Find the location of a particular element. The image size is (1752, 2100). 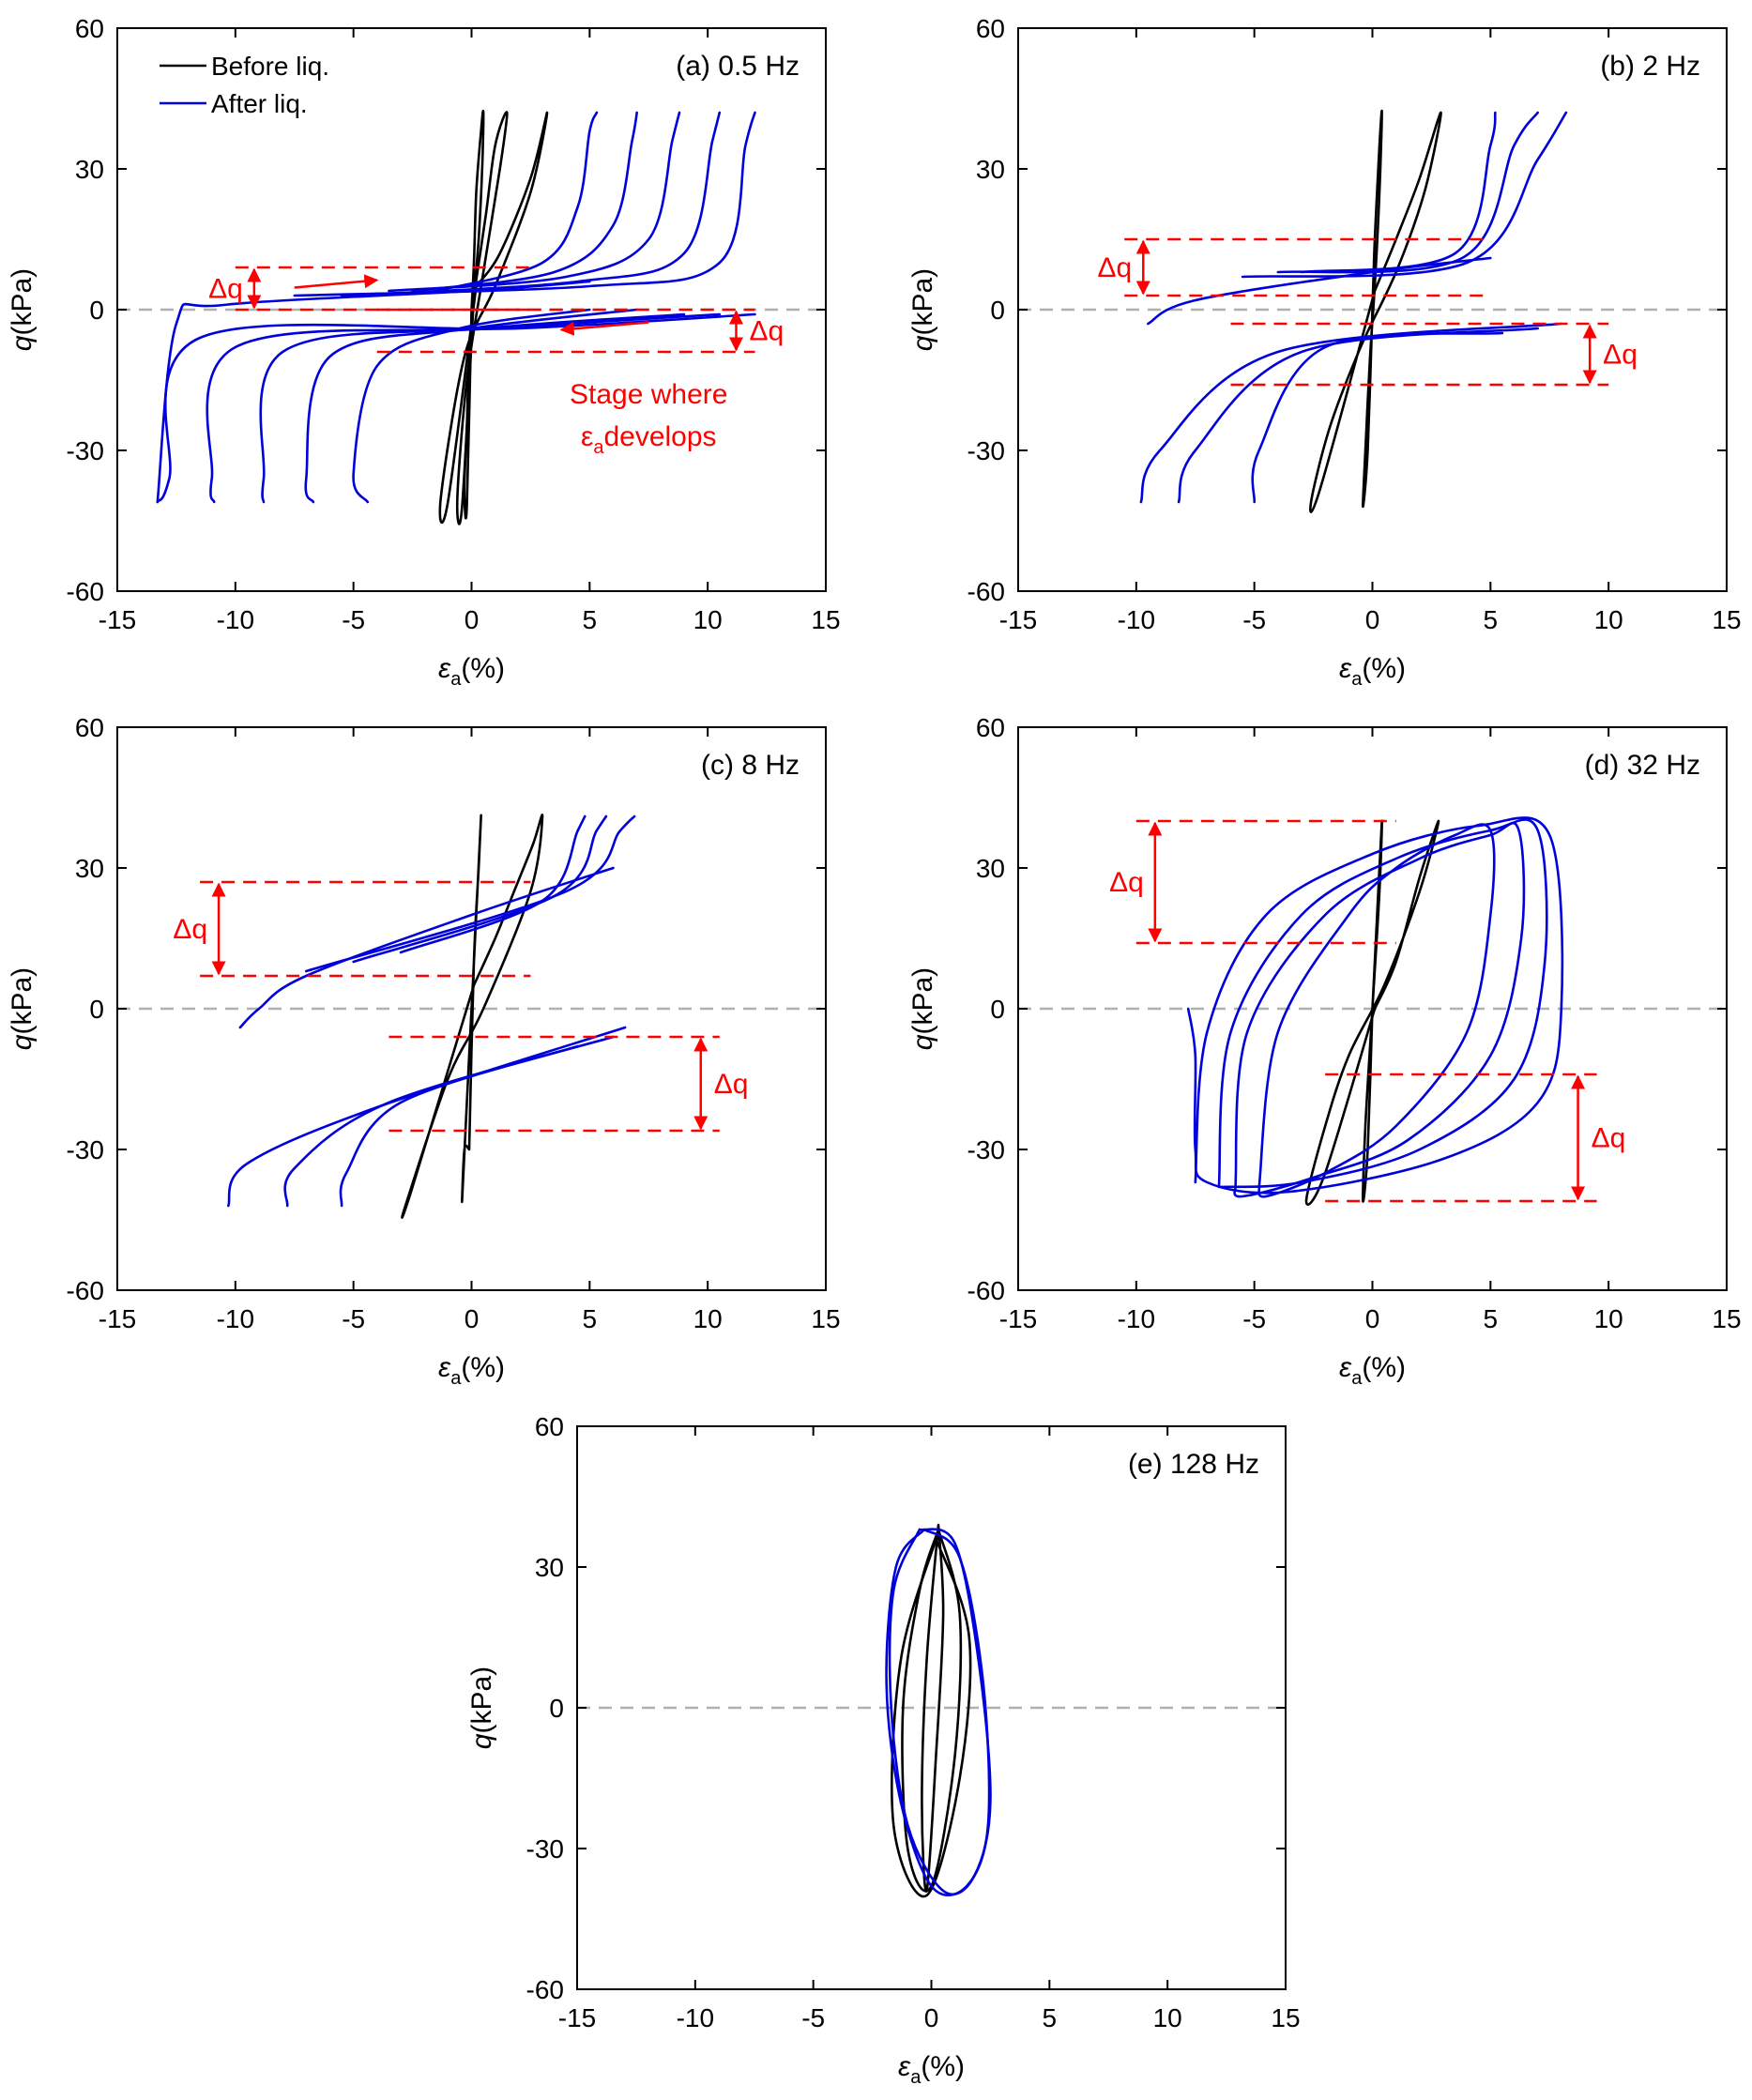

panel-title: (b) 2 Hz is located at coordinates (1650, 66).